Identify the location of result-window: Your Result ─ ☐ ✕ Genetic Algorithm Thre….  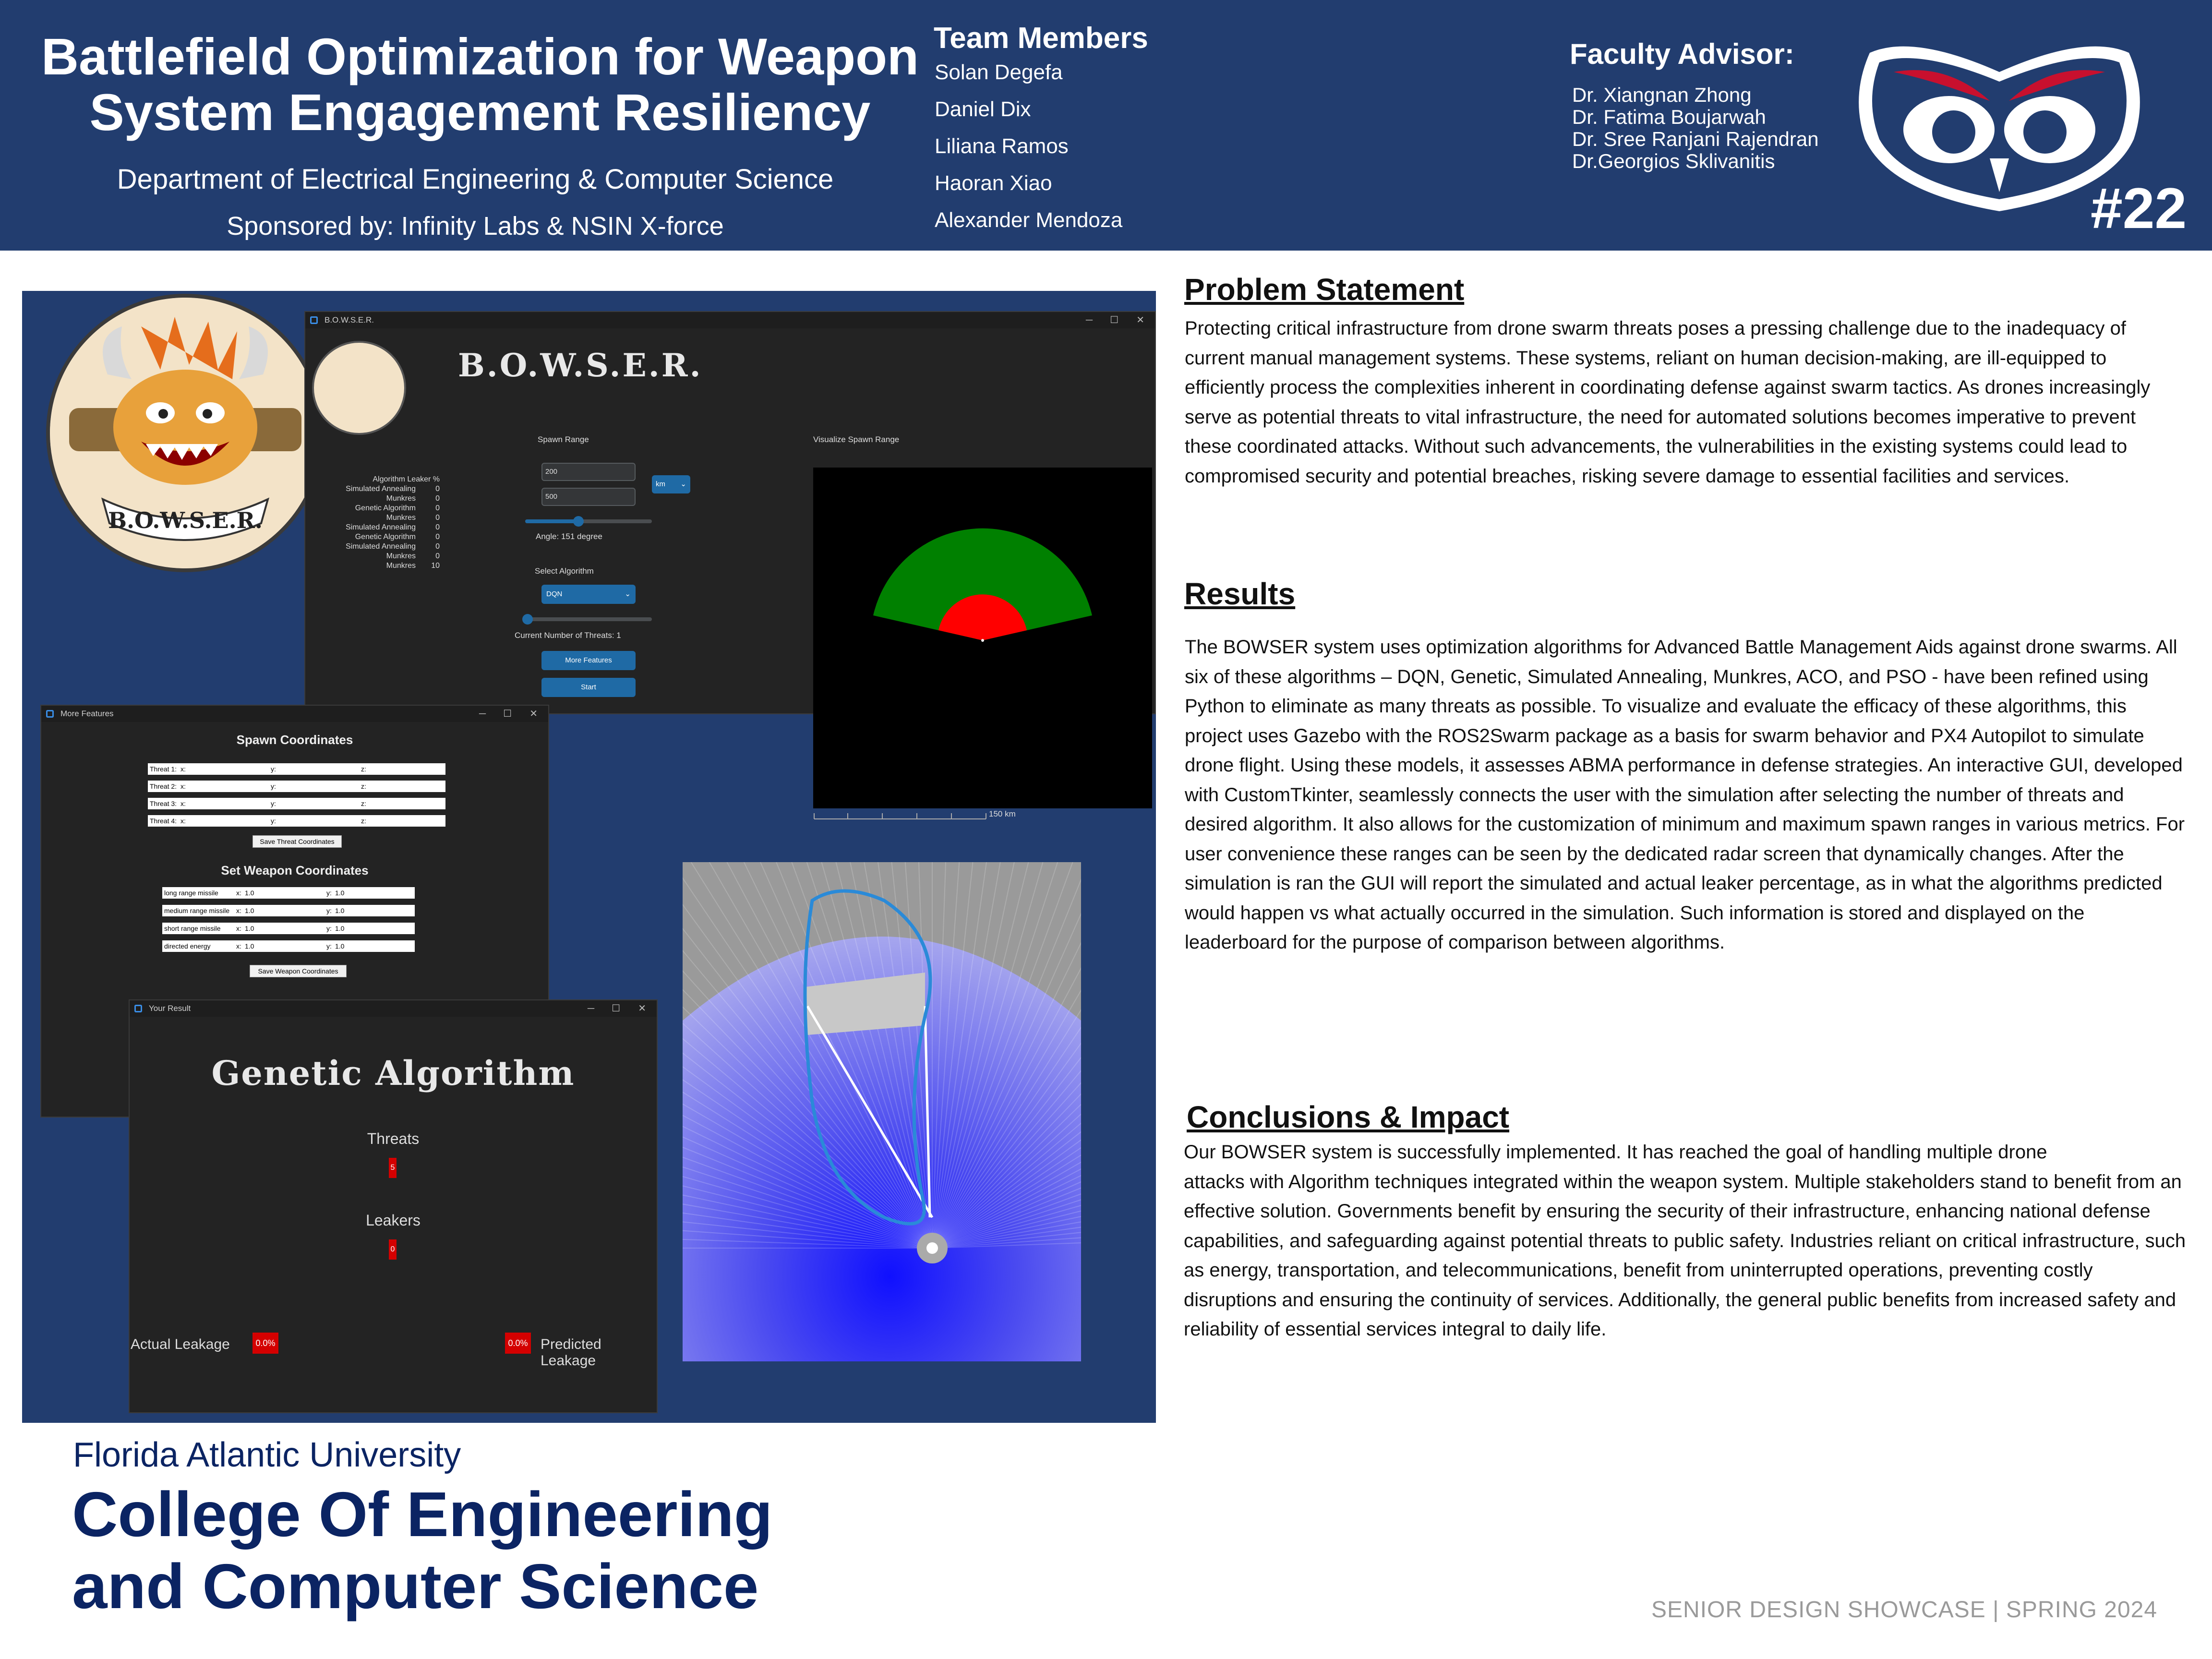
(393, 1206).